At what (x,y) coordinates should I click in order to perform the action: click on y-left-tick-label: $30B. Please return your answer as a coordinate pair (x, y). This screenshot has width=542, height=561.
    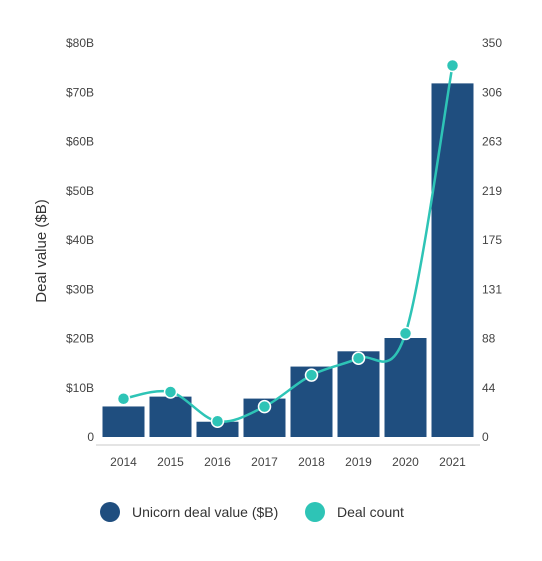
    Looking at the image, I should click on (80, 289).